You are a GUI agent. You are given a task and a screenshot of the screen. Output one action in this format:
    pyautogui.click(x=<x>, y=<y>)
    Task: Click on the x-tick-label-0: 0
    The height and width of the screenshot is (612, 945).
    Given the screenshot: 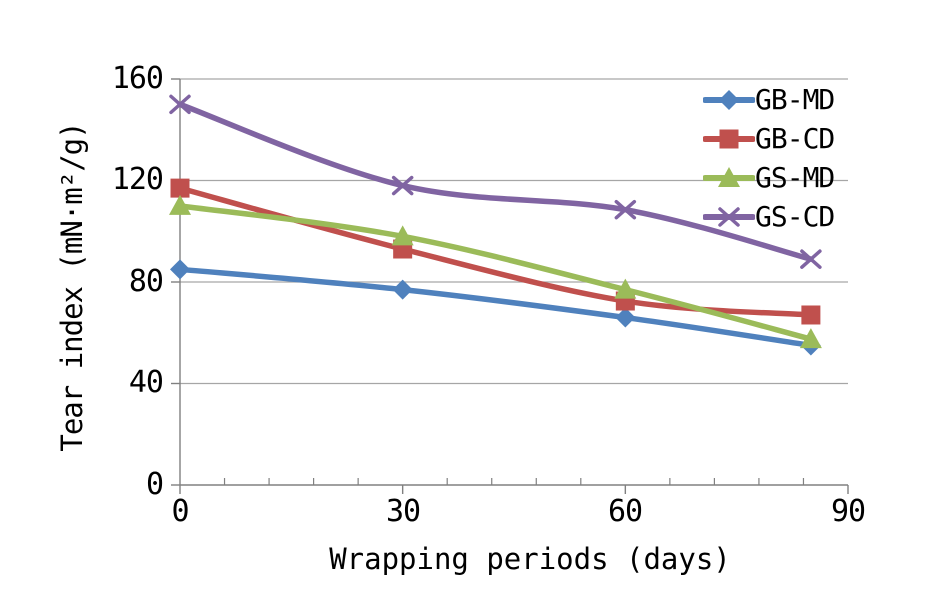 What is the action you would take?
    pyautogui.click(x=180, y=511)
    